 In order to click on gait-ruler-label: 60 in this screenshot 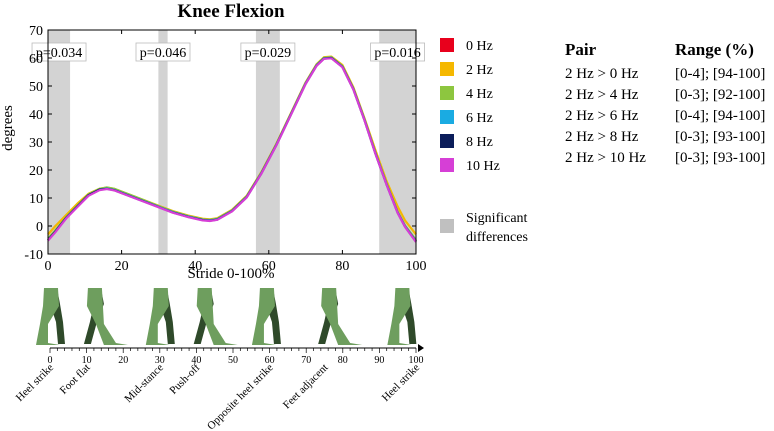, I will do `click(270, 360)`.